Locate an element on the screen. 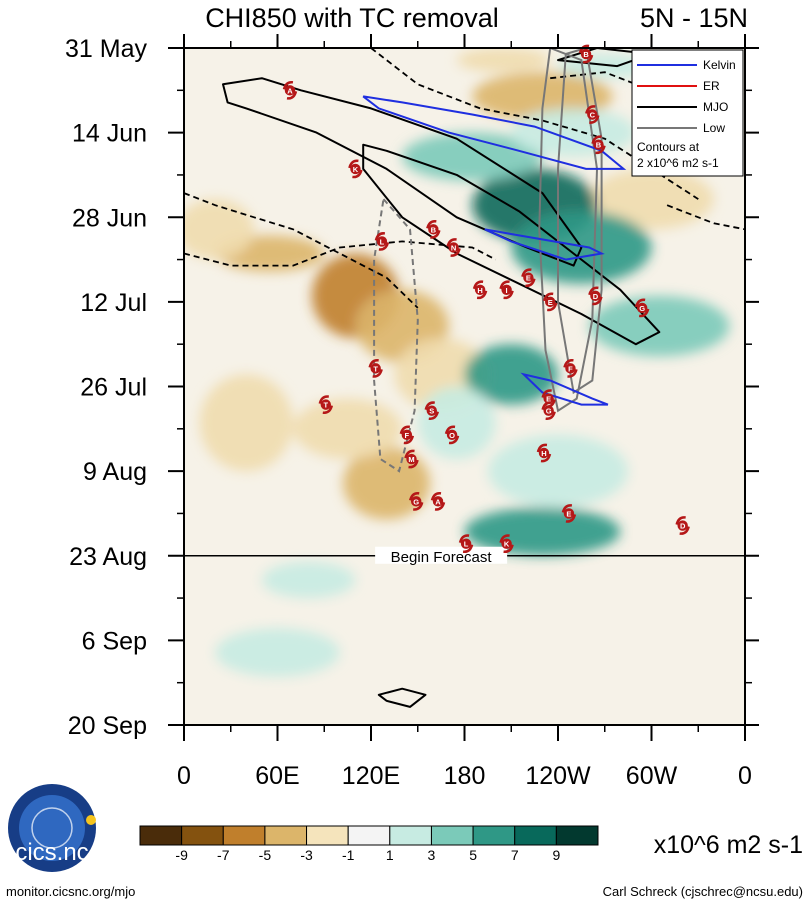  y-tick-label: 6 Sep is located at coordinates (114, 641).